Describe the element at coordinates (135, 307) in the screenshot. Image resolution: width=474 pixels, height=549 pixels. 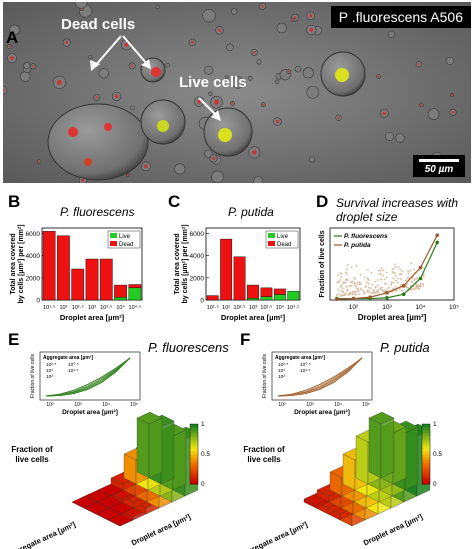
I see `x-tick-label: 10⁴·⁵` at that location.